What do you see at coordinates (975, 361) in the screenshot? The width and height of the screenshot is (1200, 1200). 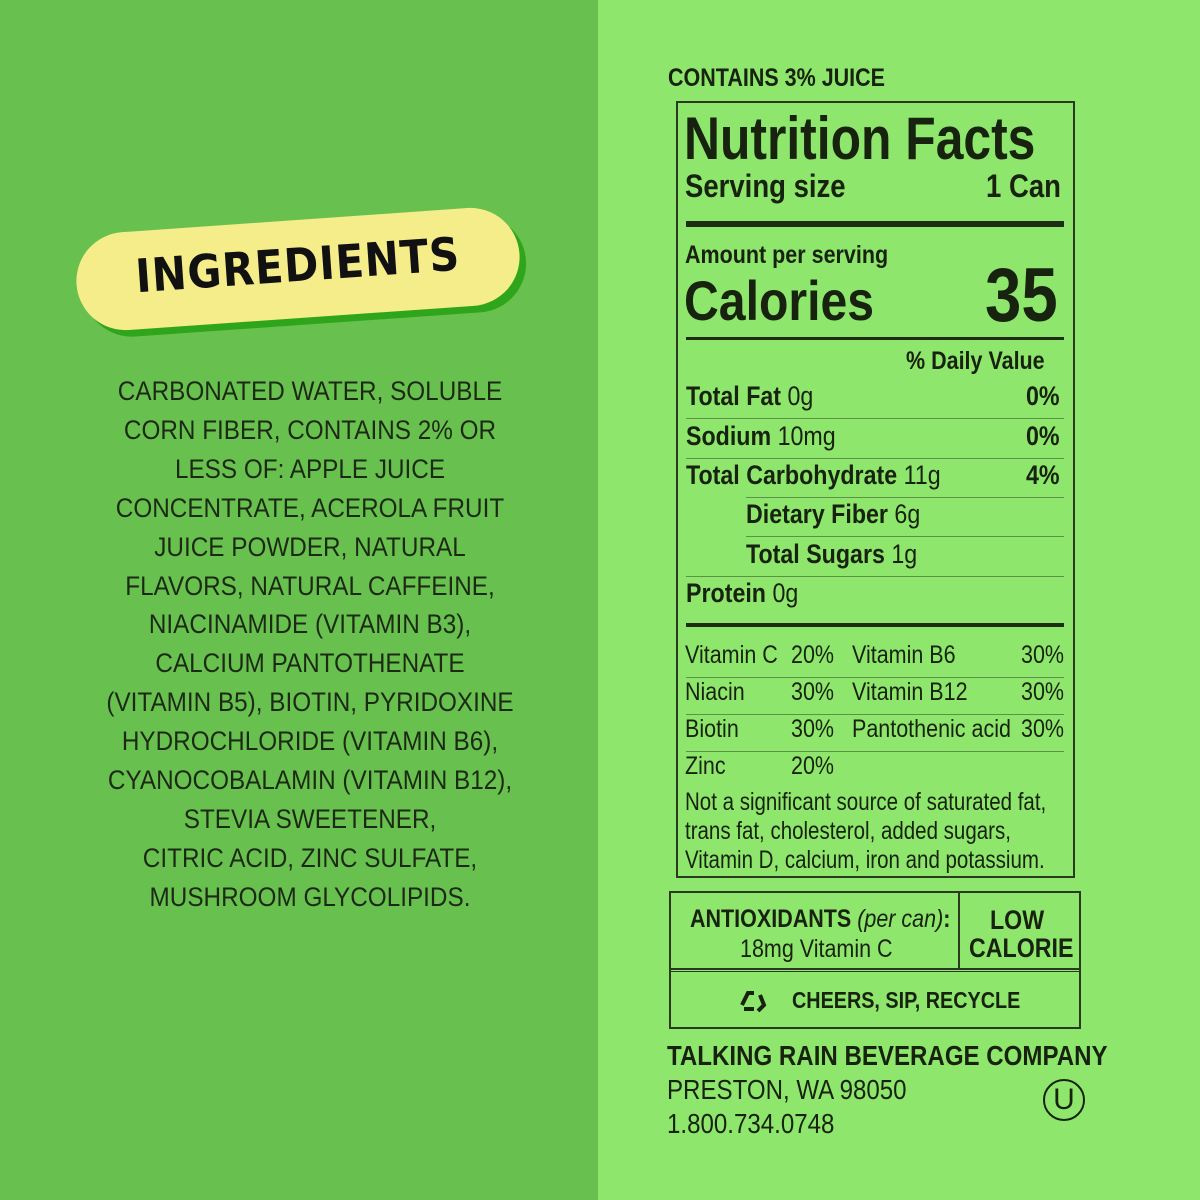 I see `daily-value-header: % Daily Value` at bounding box center [975, 361].